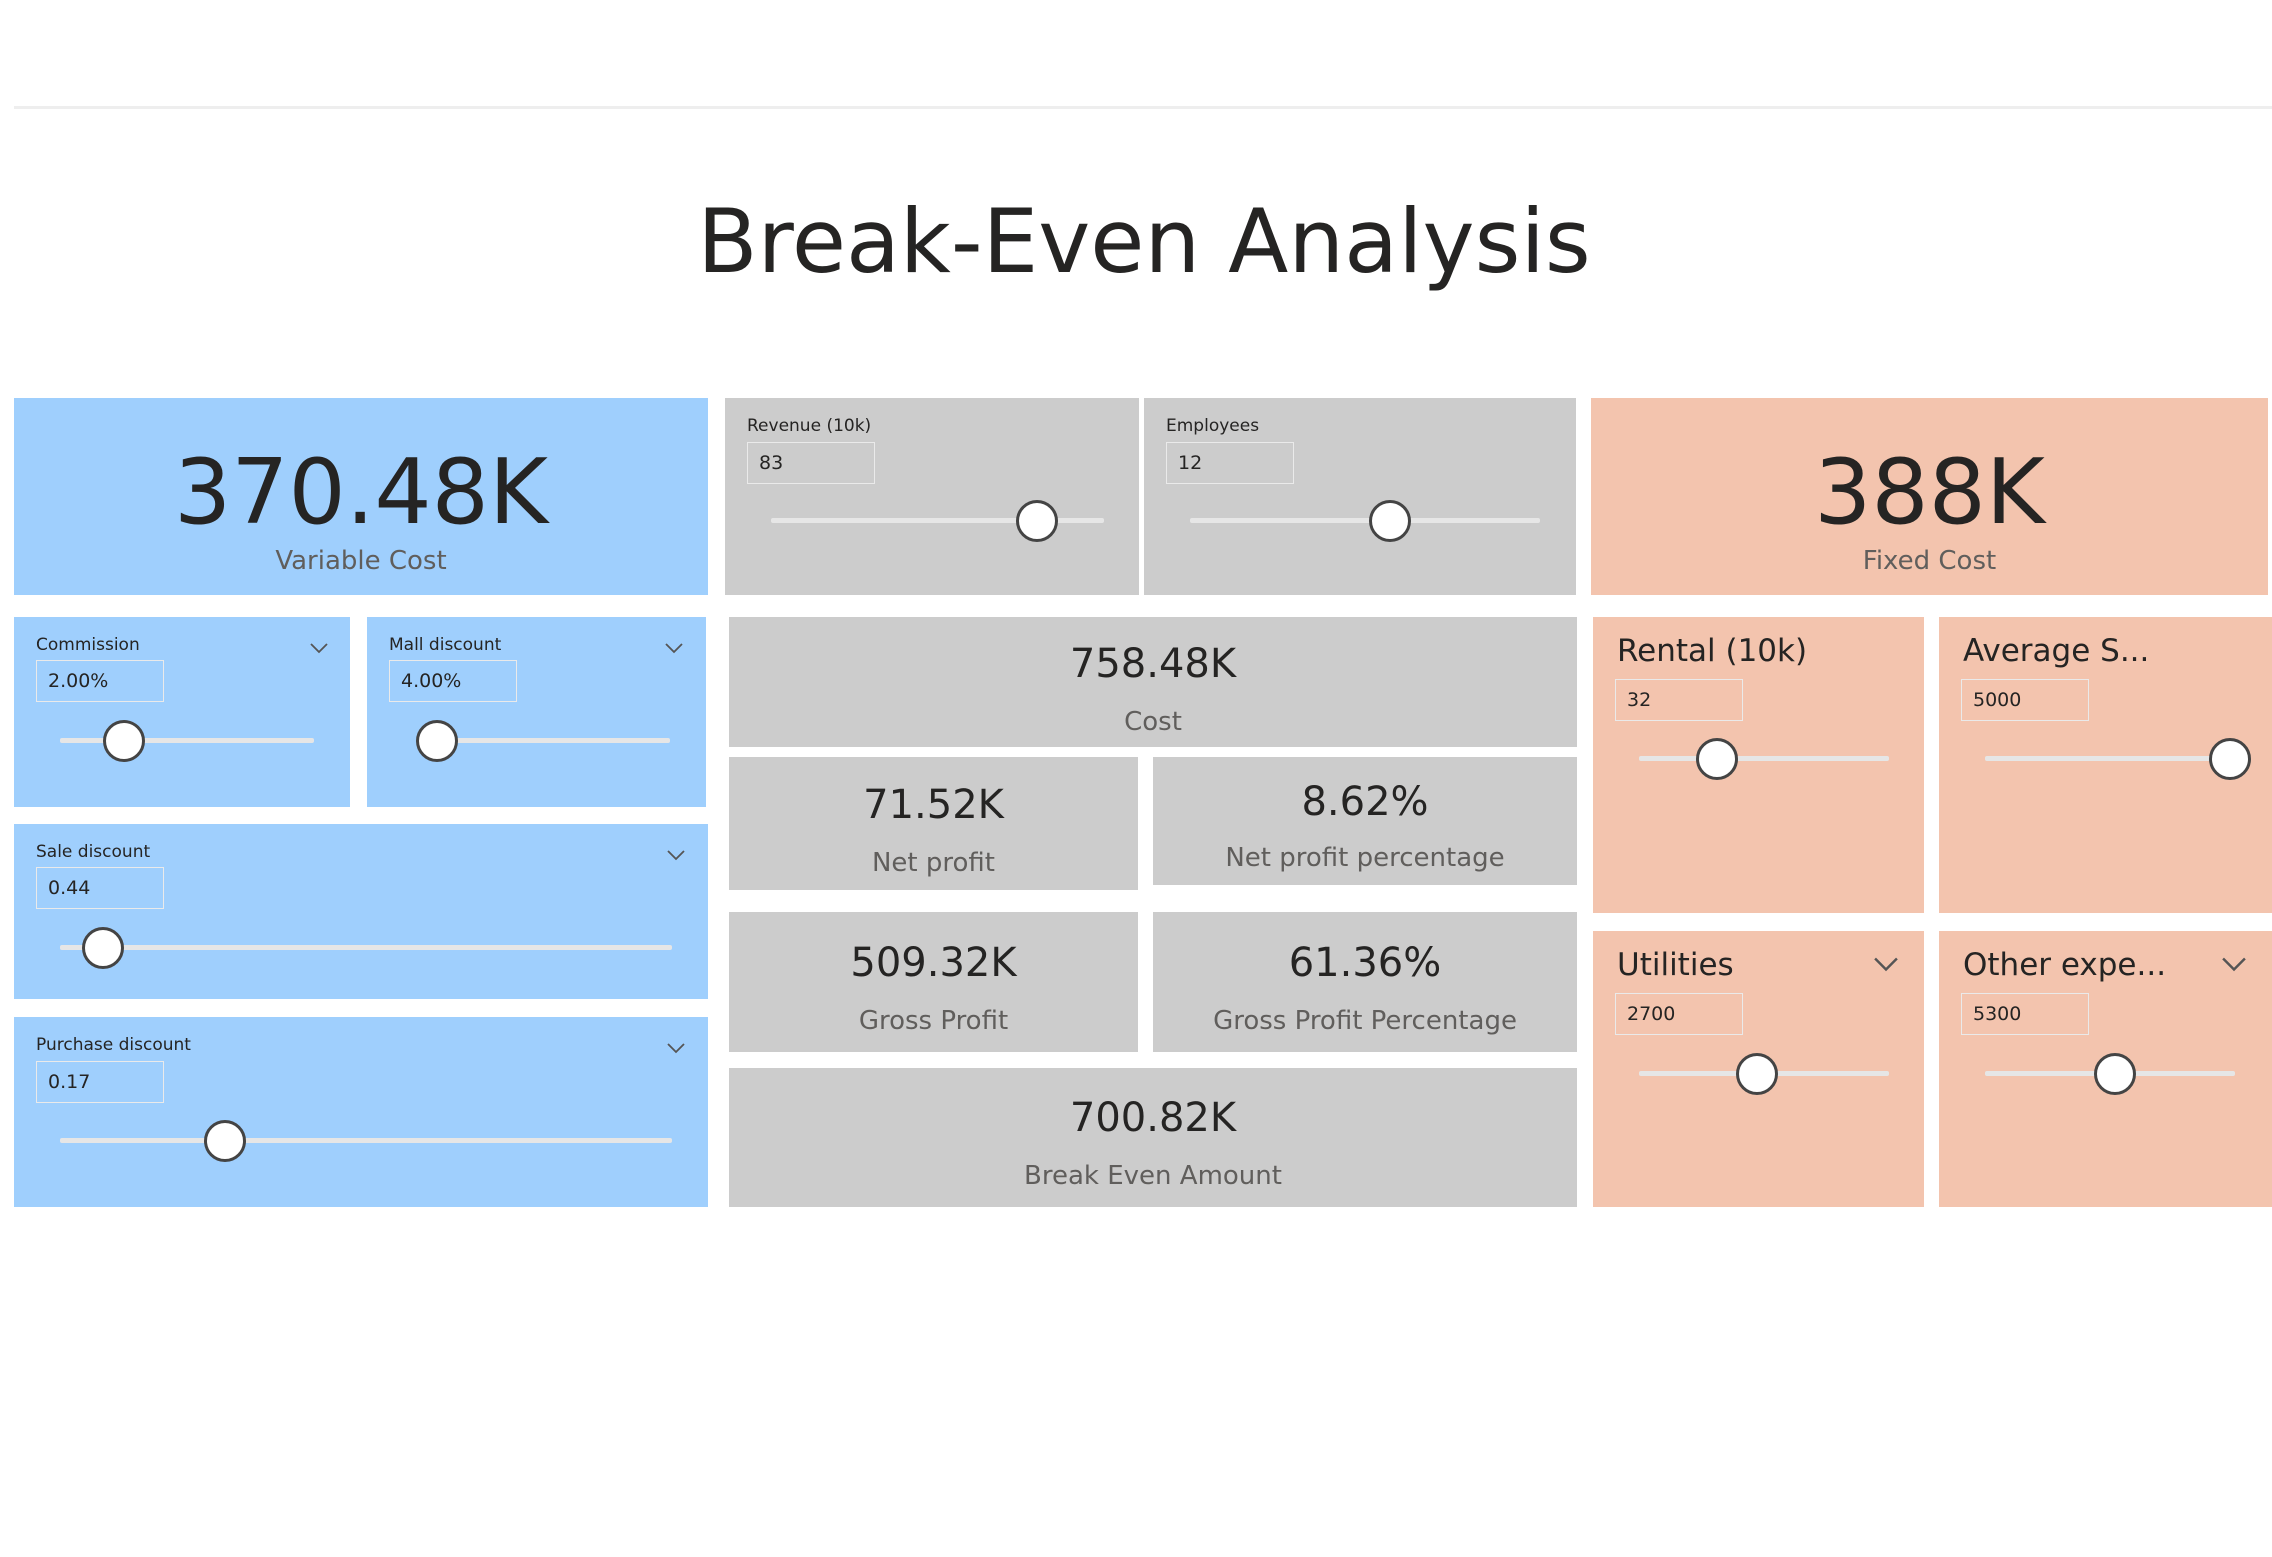 The width and height of the screenshot is (2272, 1557). What do you see at coordinates (187, 740) in the screenshot?
I see `commission-slider-track` at bounding box center [187, 740].